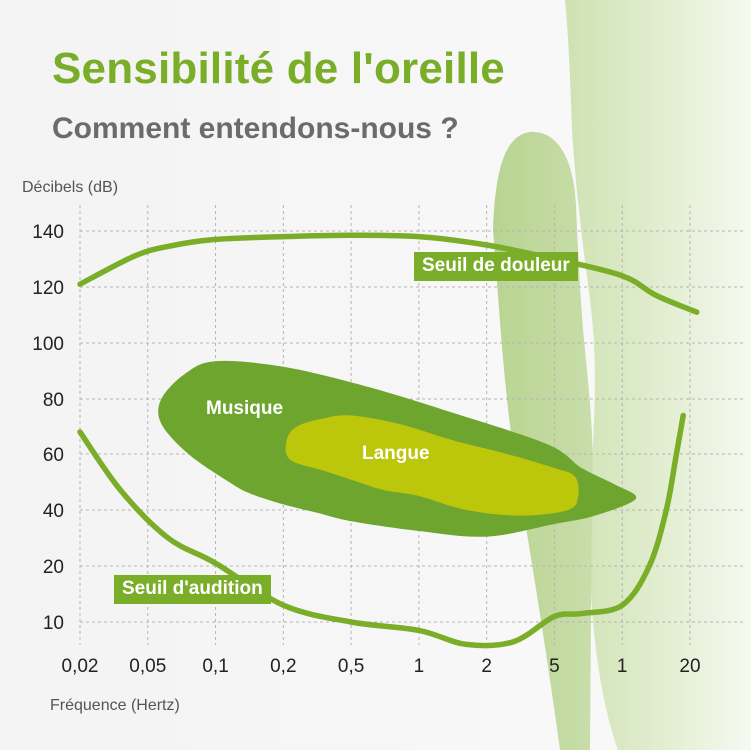  What do you see at coordinates (192, 589) in the screenshot?
I see `series-label-seuil-audition: Seuil d'audition` at bounding box center [192, 589].